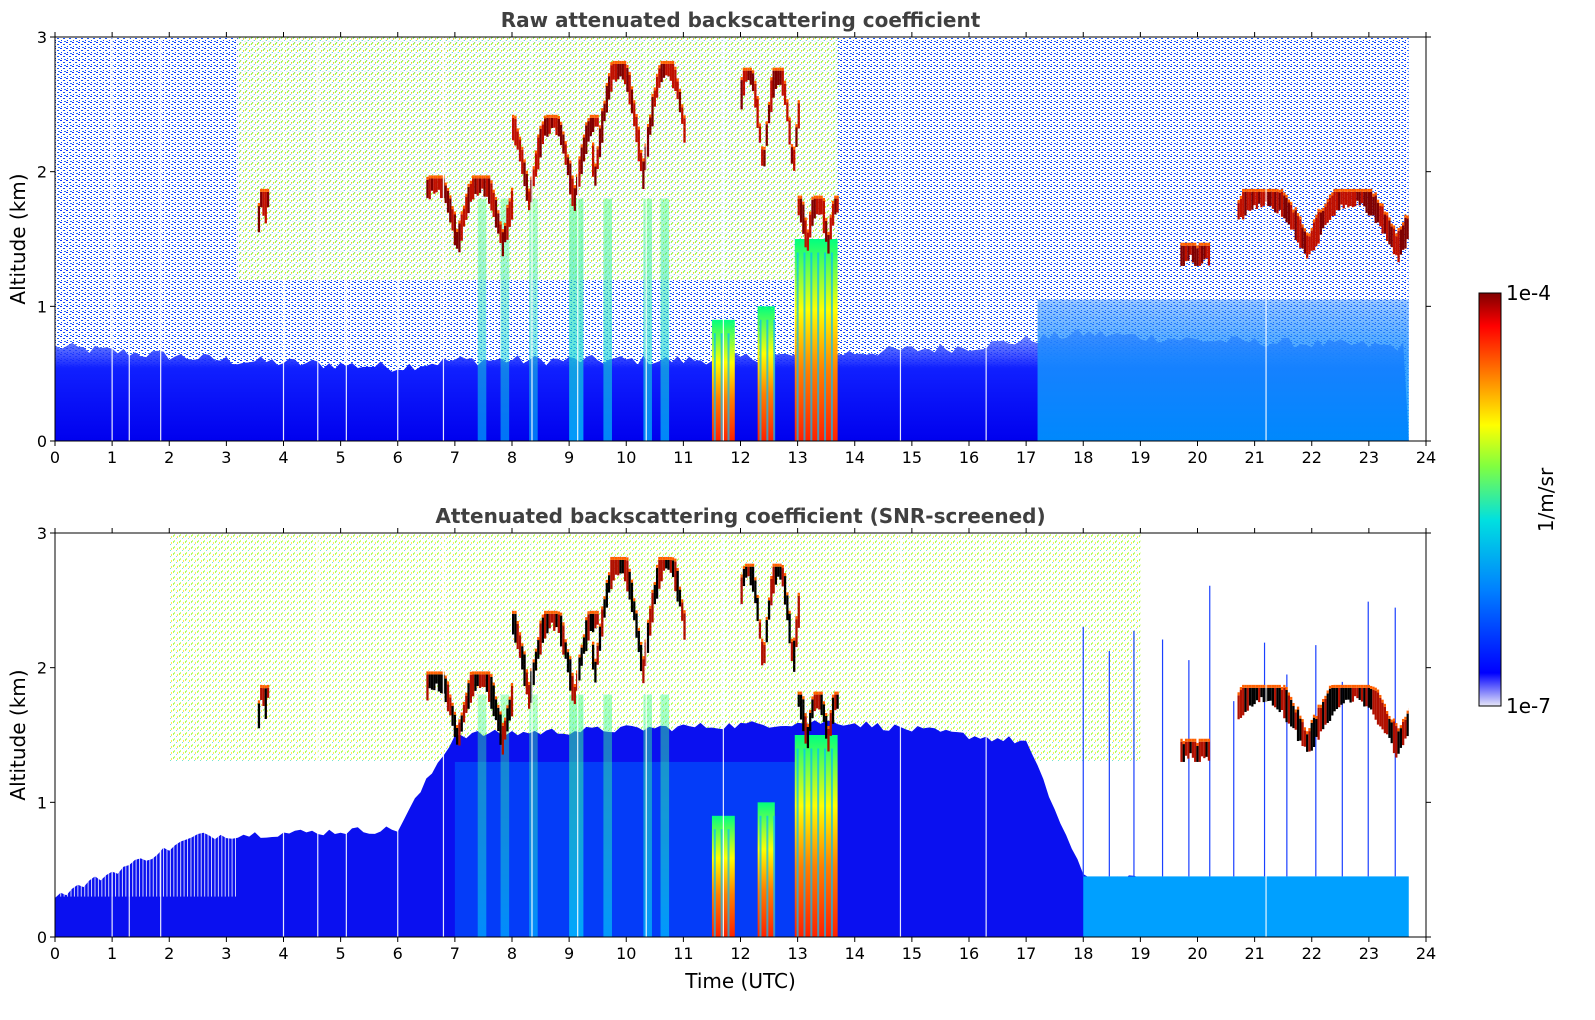 This screenshot has height=1020, width=1595. I want to click on rain-shaft, so click(766, 869).